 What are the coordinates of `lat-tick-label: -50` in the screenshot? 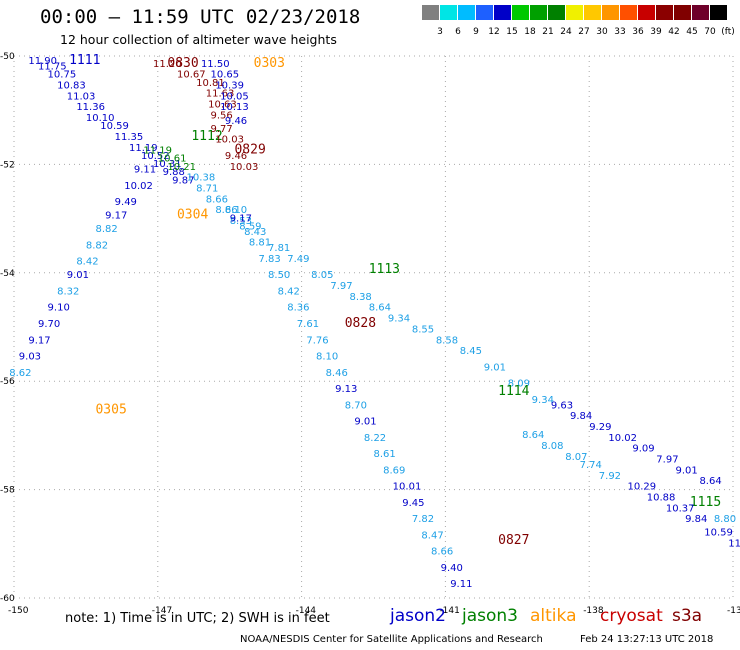 It's located at (7, 57).